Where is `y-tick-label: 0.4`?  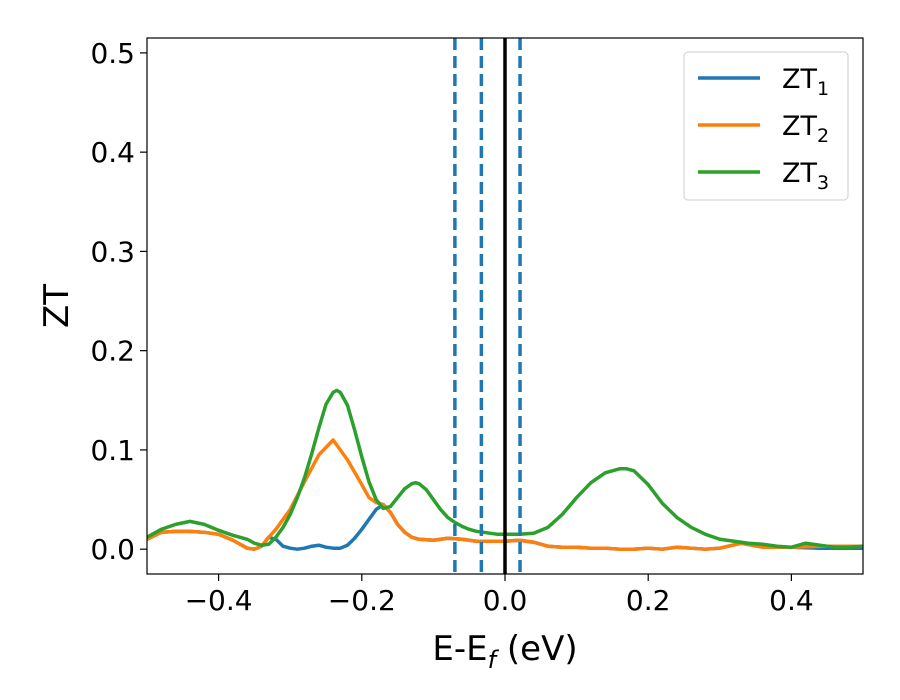
y-tick-label: 0.4 is located at coordinates (112, 152).